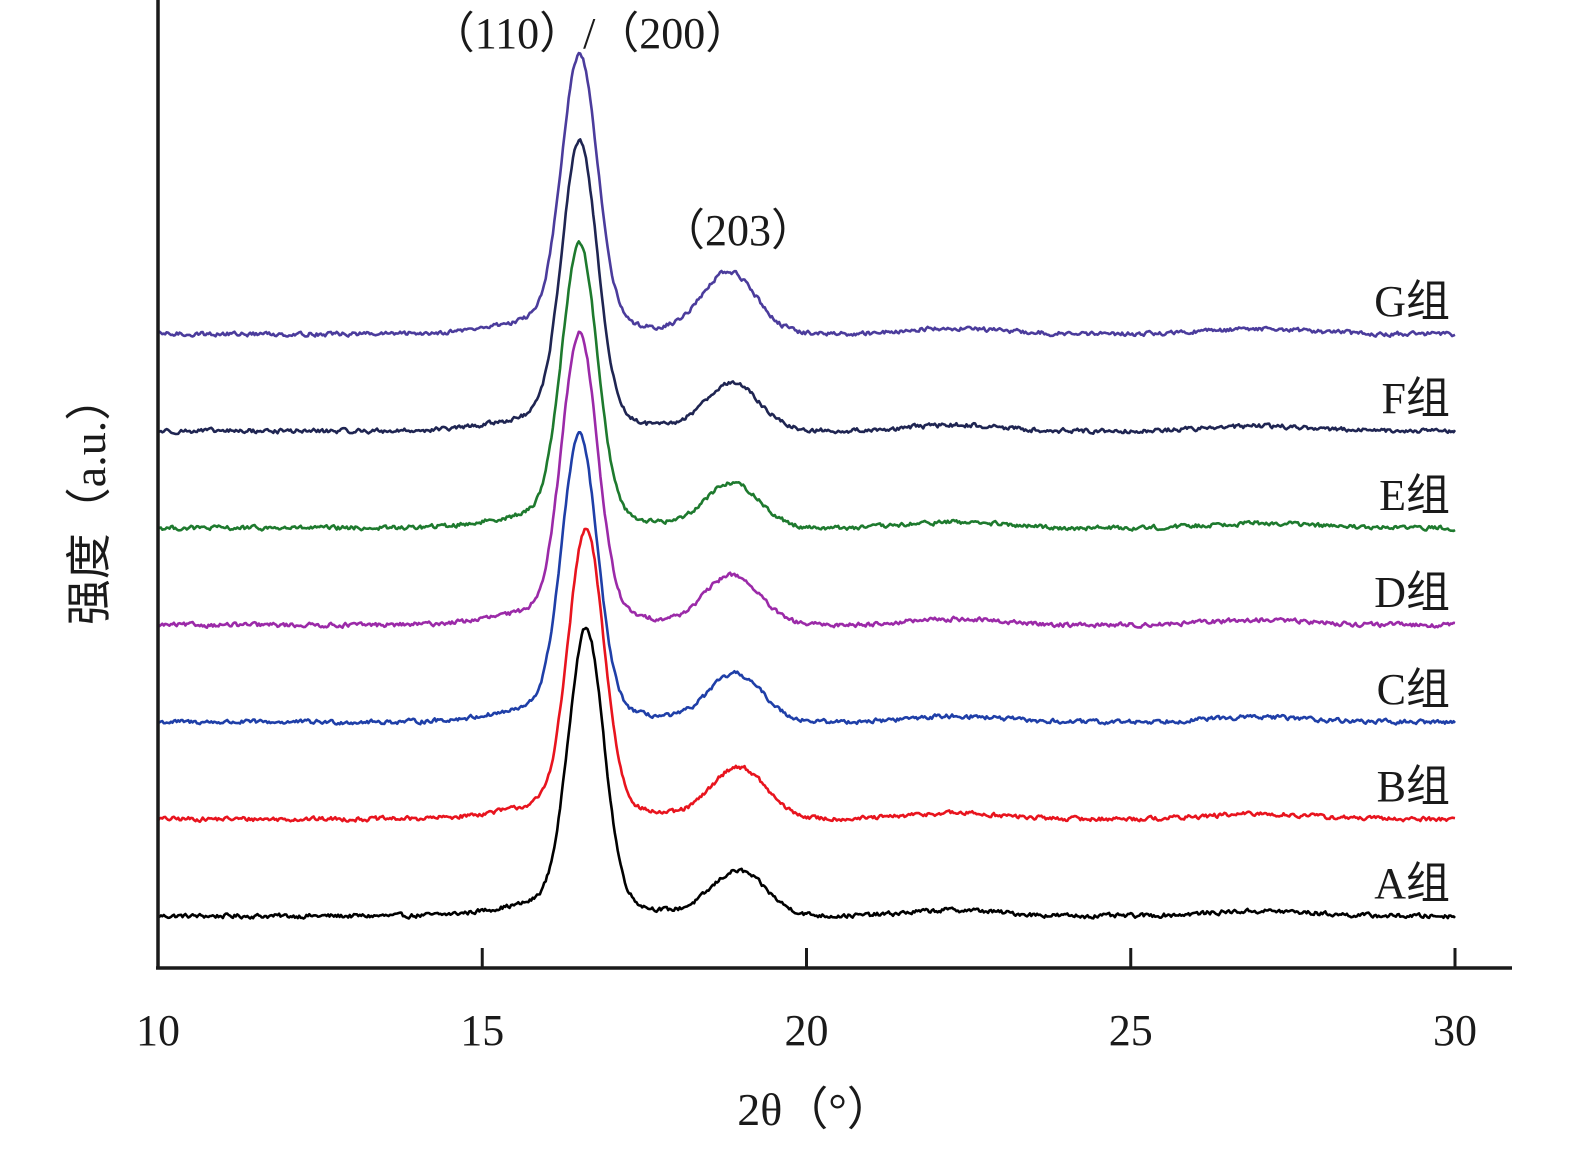 This screenshot has width=1575, height=1153. Describe the element at coordinates (807, 1030) in the screenshot. I see `x-tick-label: 20` at that location.